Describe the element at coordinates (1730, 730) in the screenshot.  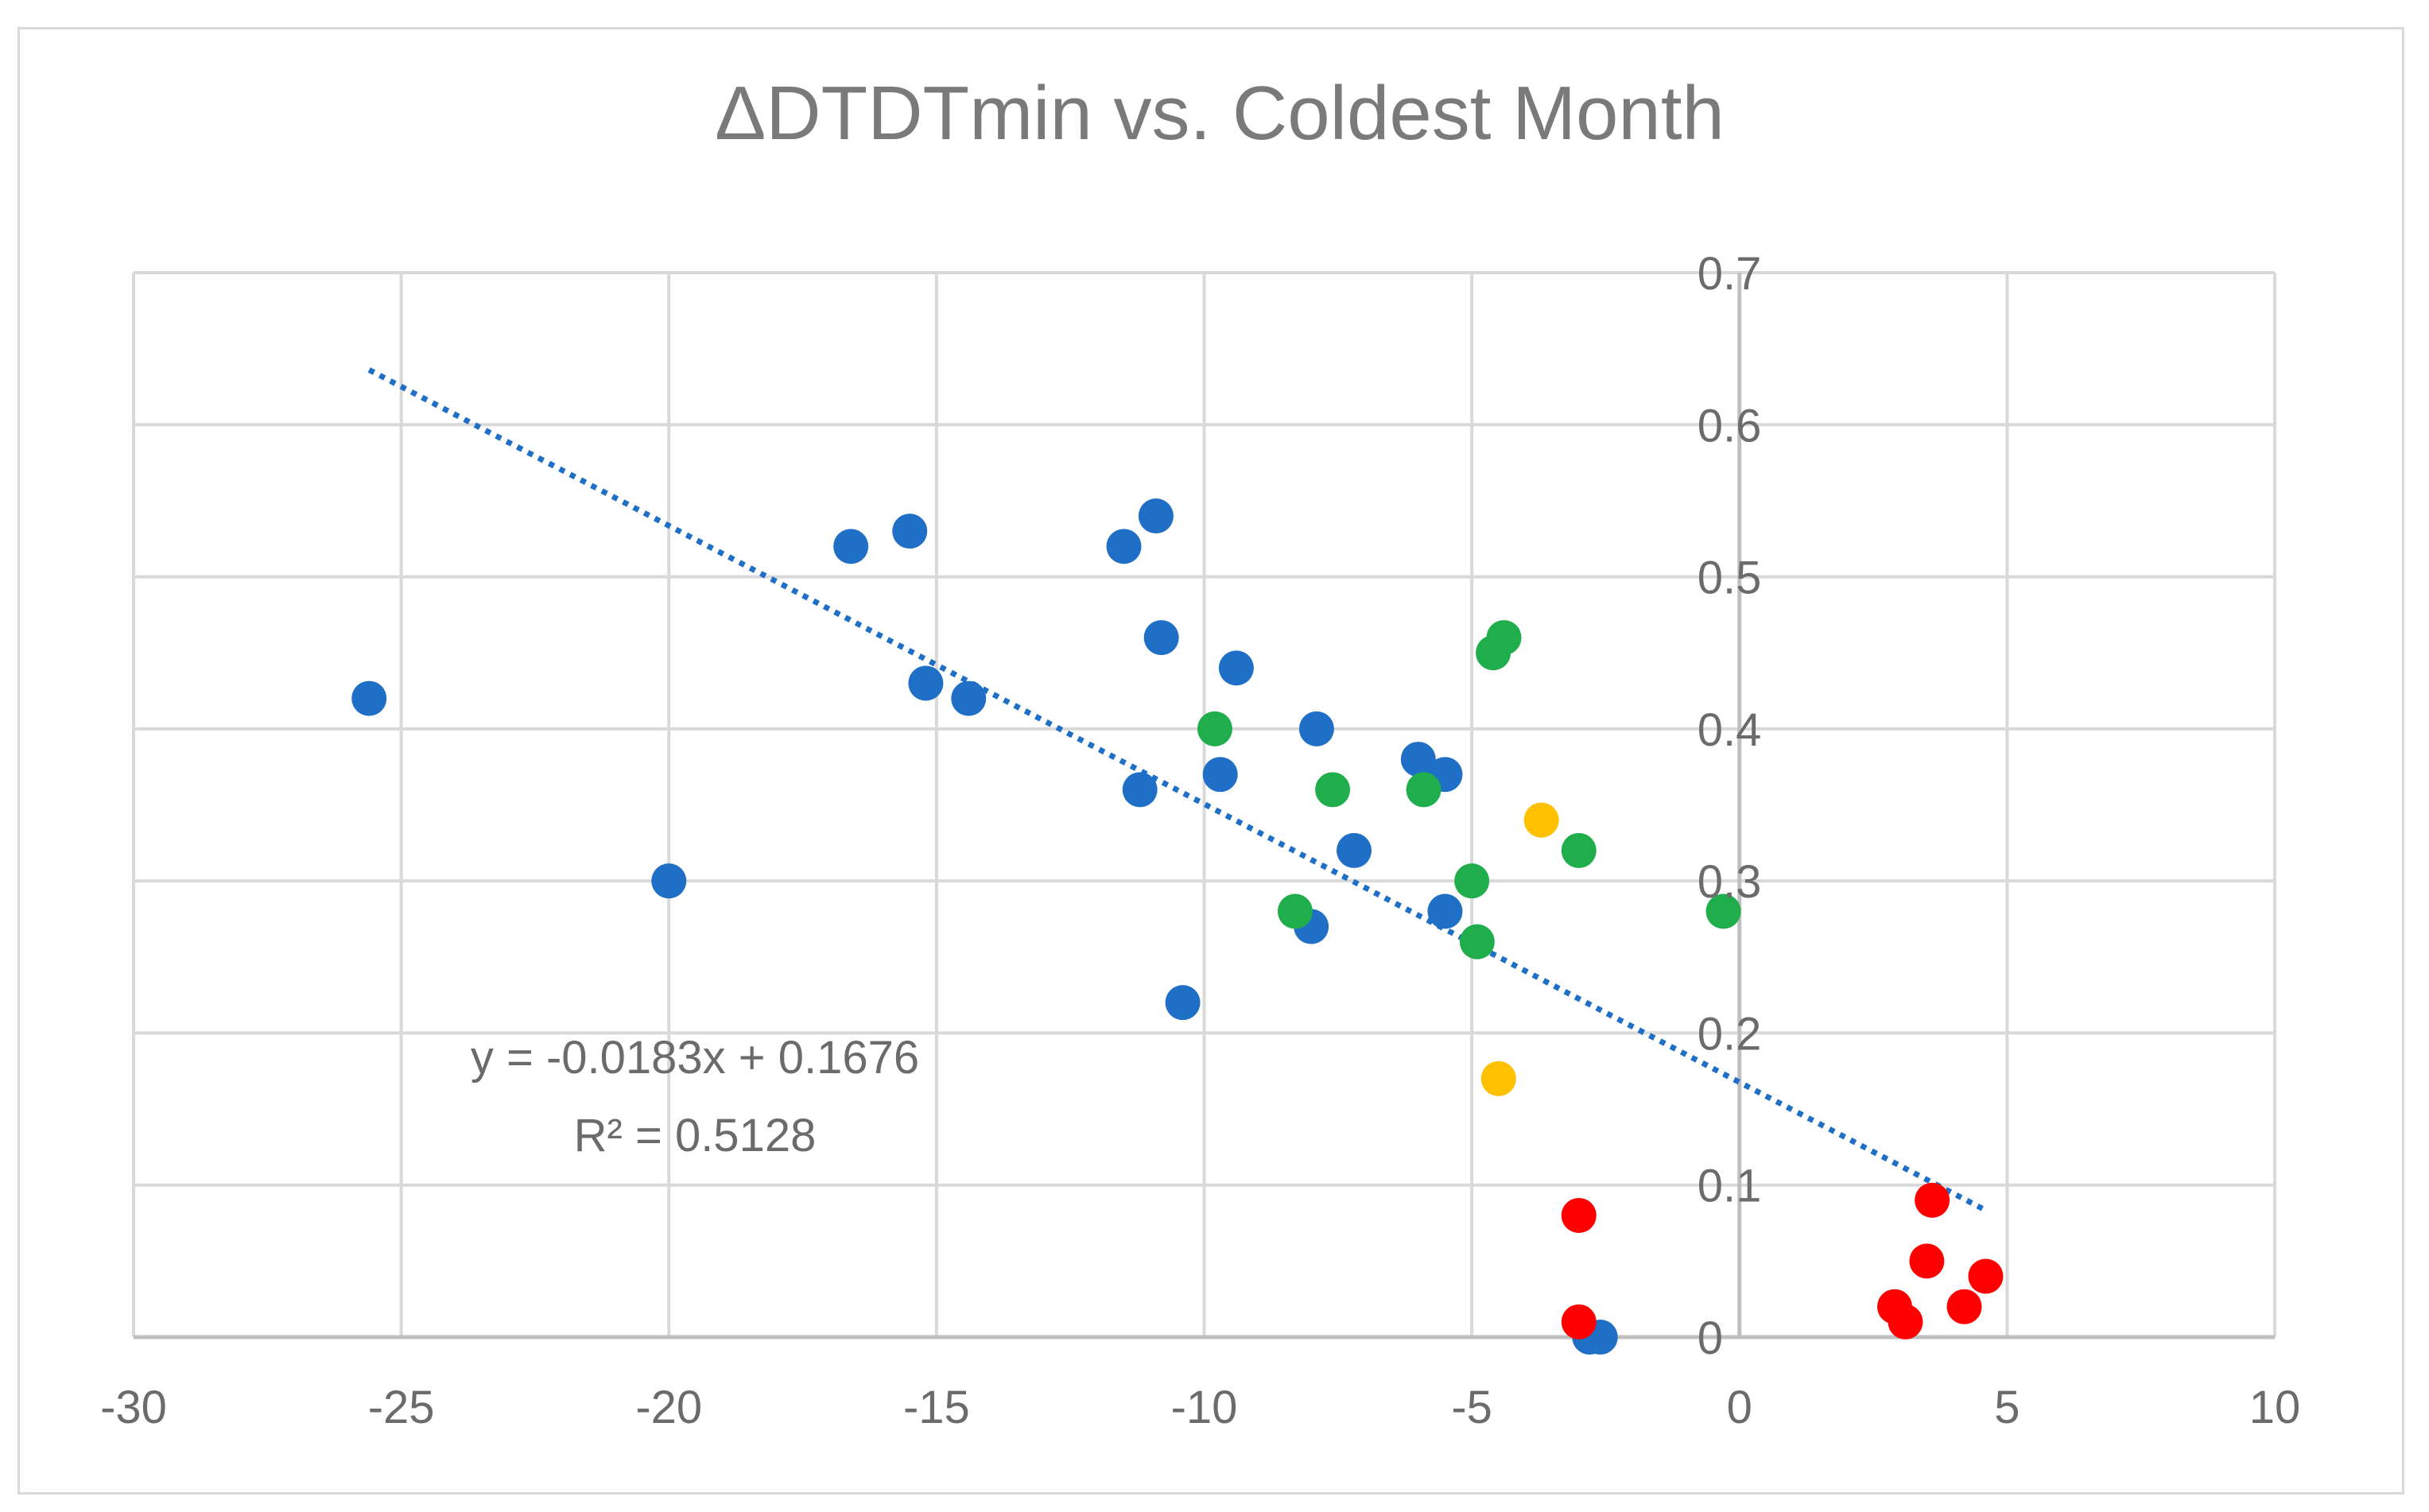
I see `y-tick-label: 0.4` at that location.